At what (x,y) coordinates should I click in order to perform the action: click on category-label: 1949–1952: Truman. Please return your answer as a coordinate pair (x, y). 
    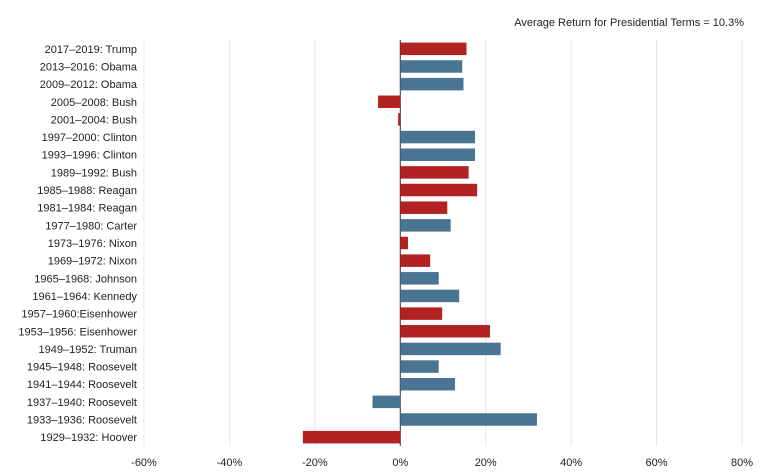
    Looking at the image, I should click on (88, 350).